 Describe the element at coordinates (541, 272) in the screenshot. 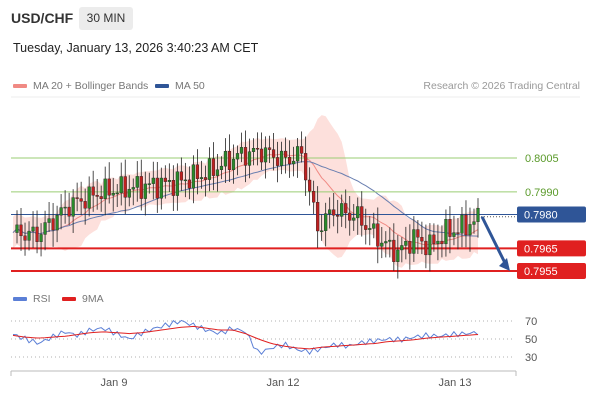

I see `support-label: 0.7955` at that location.